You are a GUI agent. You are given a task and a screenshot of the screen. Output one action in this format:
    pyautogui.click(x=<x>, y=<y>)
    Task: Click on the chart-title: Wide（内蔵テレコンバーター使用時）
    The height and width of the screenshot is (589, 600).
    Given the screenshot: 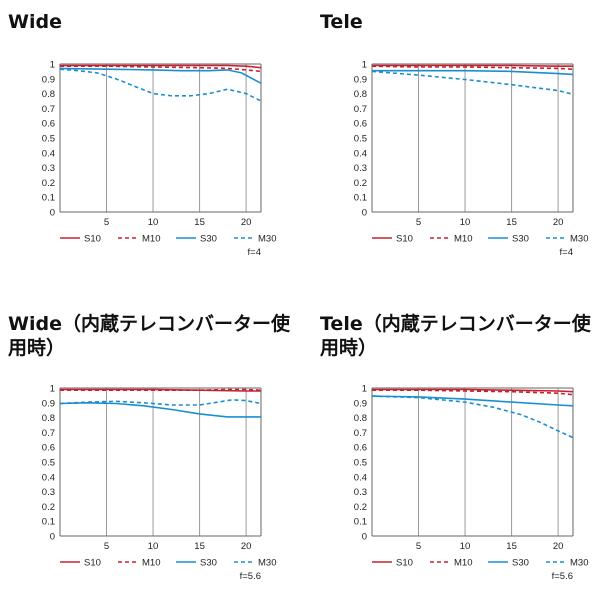 What is the action you would take?
    pyautogui.click(x=149, y=336)
    